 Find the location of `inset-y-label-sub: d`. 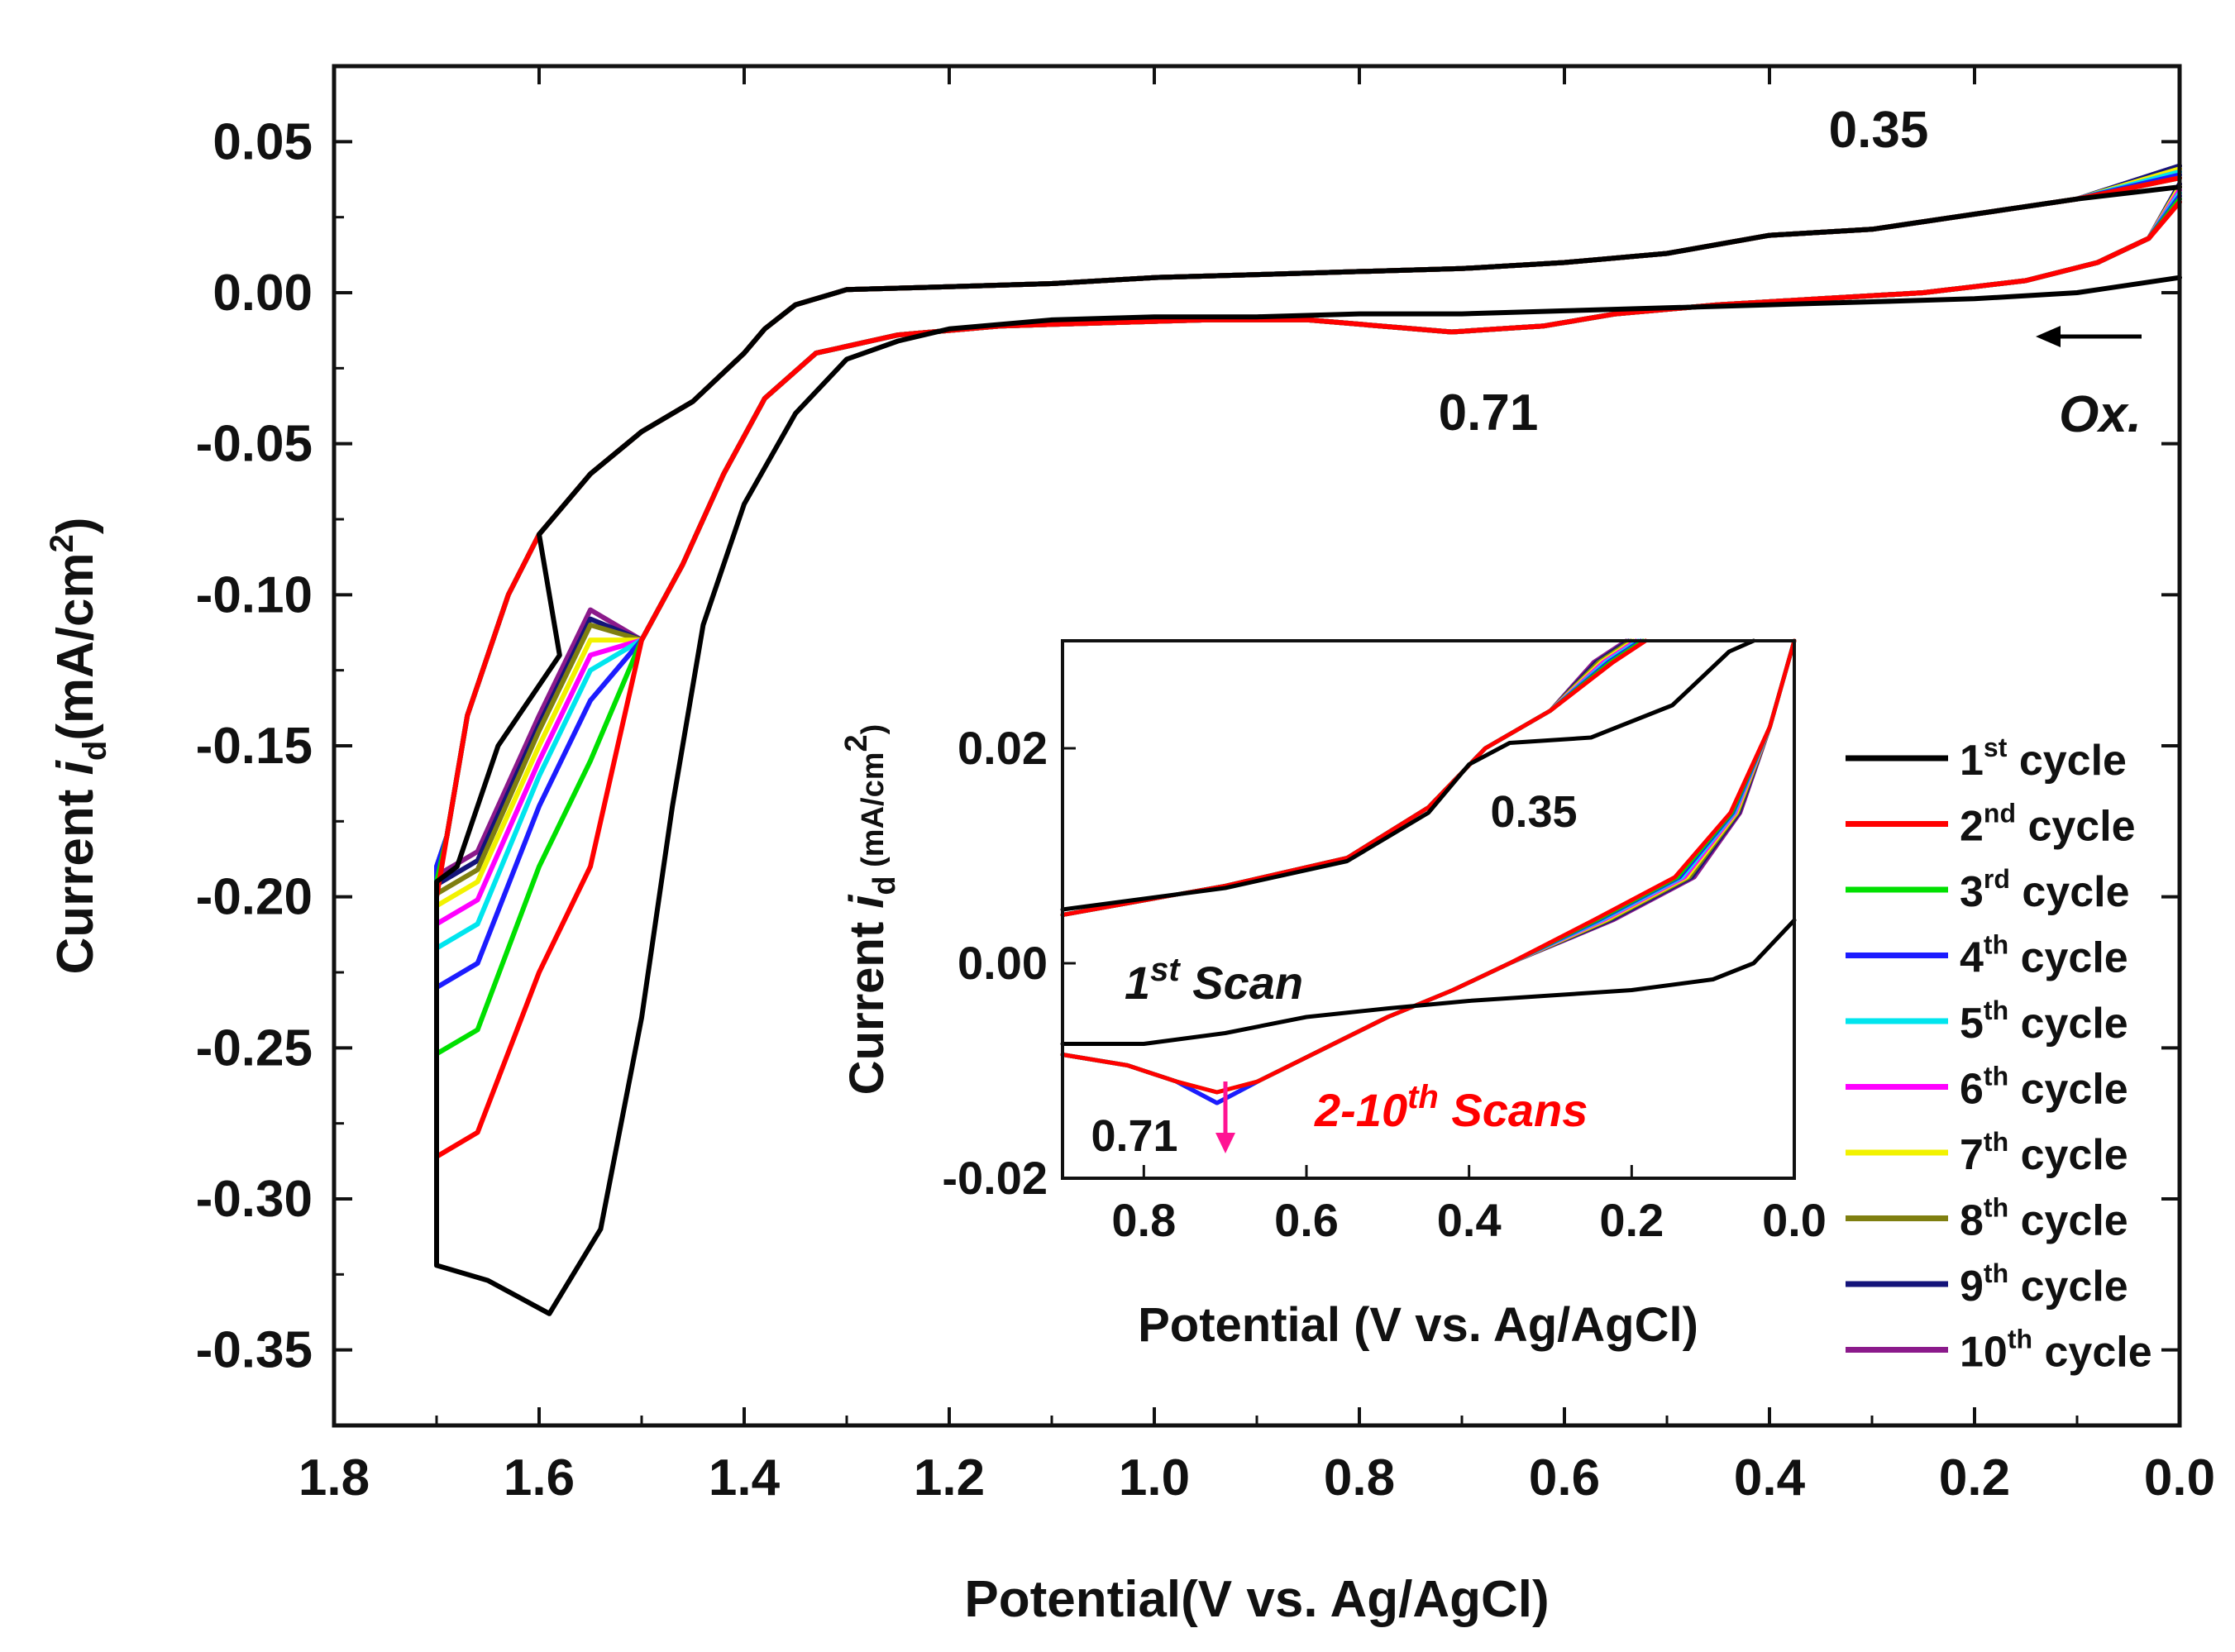

inset-y-label-sub: d is located at coordinates (885, 886).